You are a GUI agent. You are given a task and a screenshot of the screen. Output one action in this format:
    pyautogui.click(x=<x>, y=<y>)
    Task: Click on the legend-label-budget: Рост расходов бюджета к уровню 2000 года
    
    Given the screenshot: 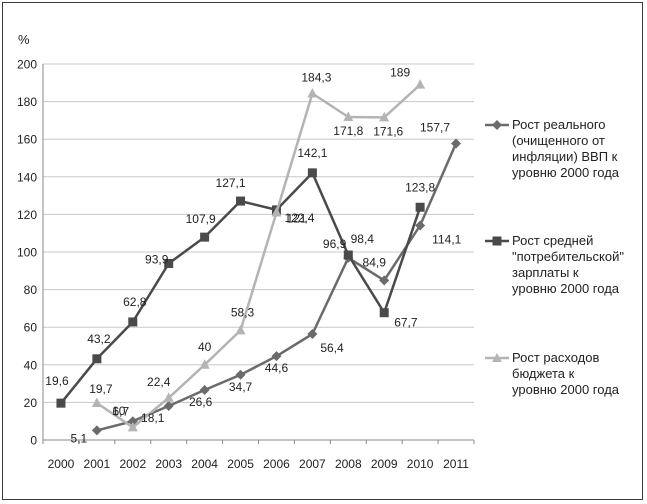 What is the action you would take?
    pyautogui.click(x=566, y=373)
    